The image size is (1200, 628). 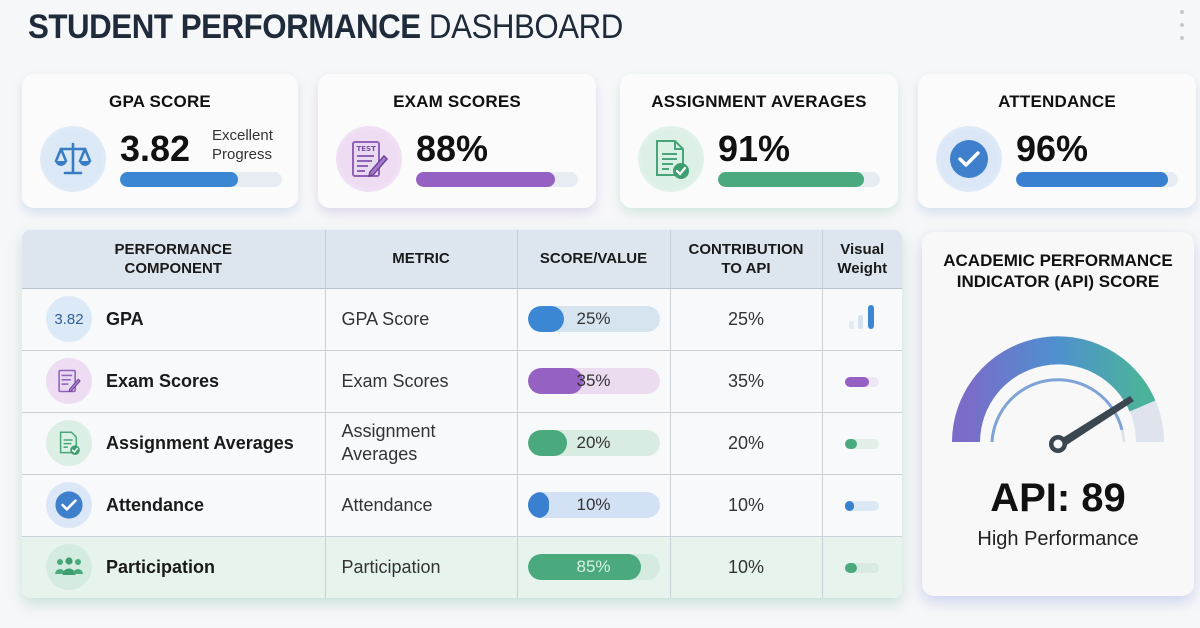 I want to click on kpi-card-assignment: ASSIGNMENT AVERAGES 91%, so click(x=759, y=141).